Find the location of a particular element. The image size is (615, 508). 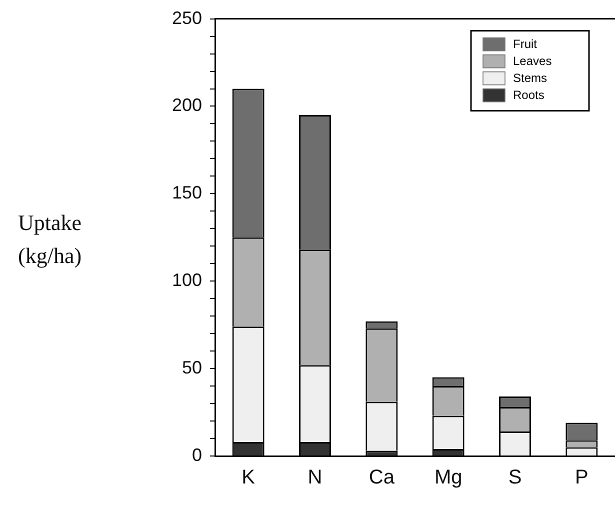

x-tick-label: P is located at coordinates (581, 477).